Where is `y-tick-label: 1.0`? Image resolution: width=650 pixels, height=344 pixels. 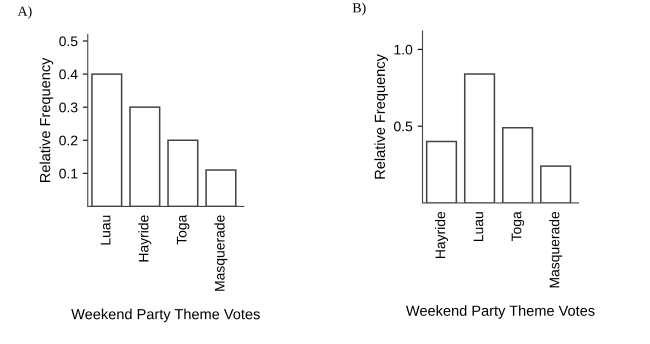 y-tick-label: 1.0 is located at coordinates (403, 49).